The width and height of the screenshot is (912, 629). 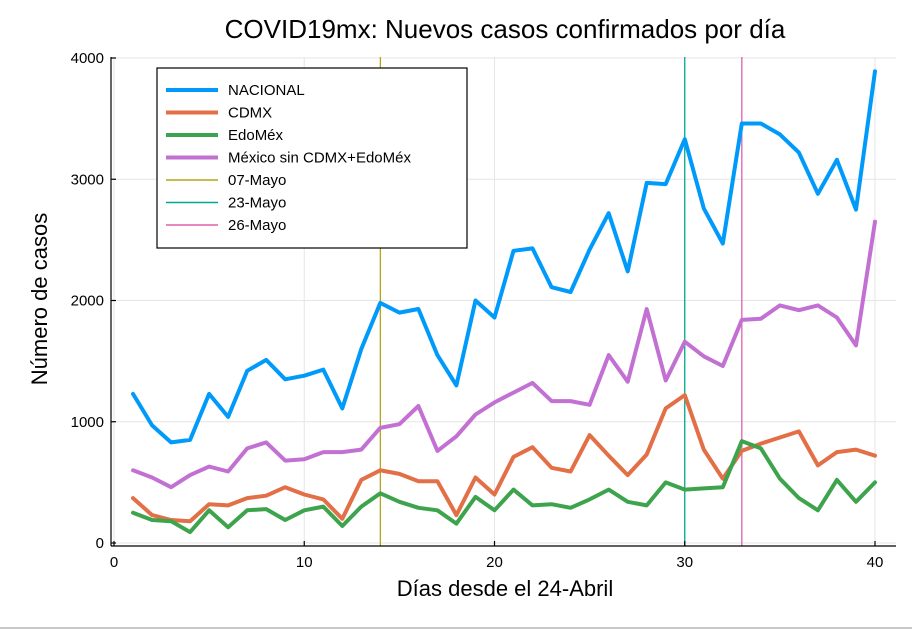 I want to click on y-tick-label: 2000, so click(x=87, y=301).